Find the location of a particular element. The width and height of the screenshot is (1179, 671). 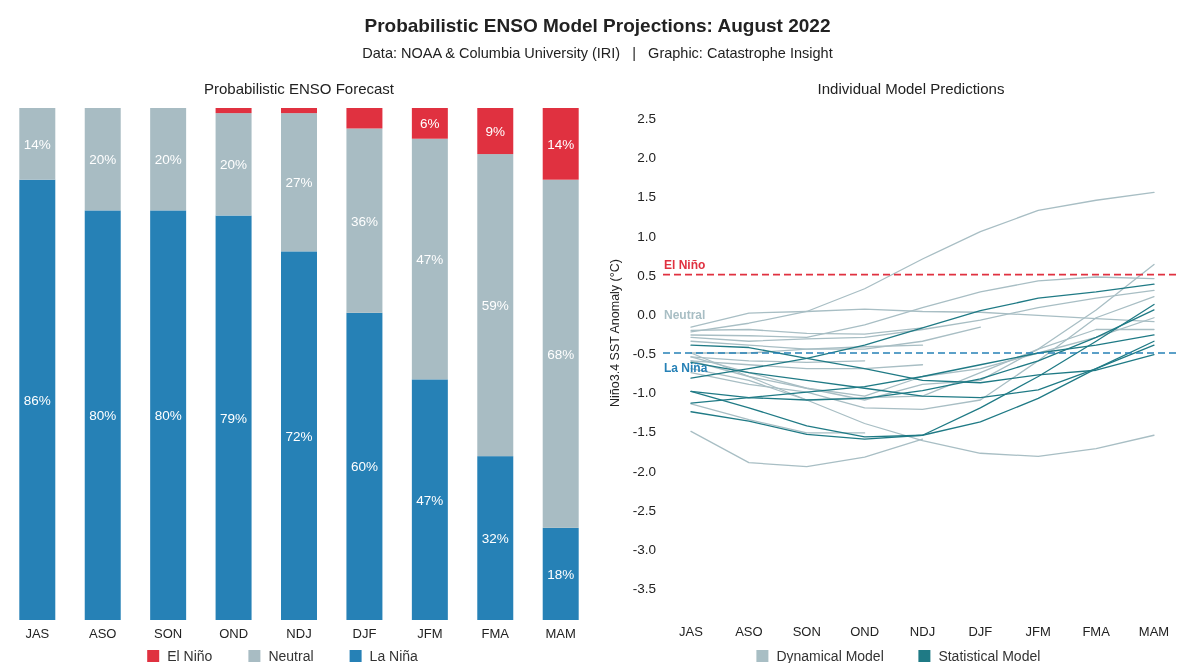

data-label: 86% is located at coordinates (37, 400).